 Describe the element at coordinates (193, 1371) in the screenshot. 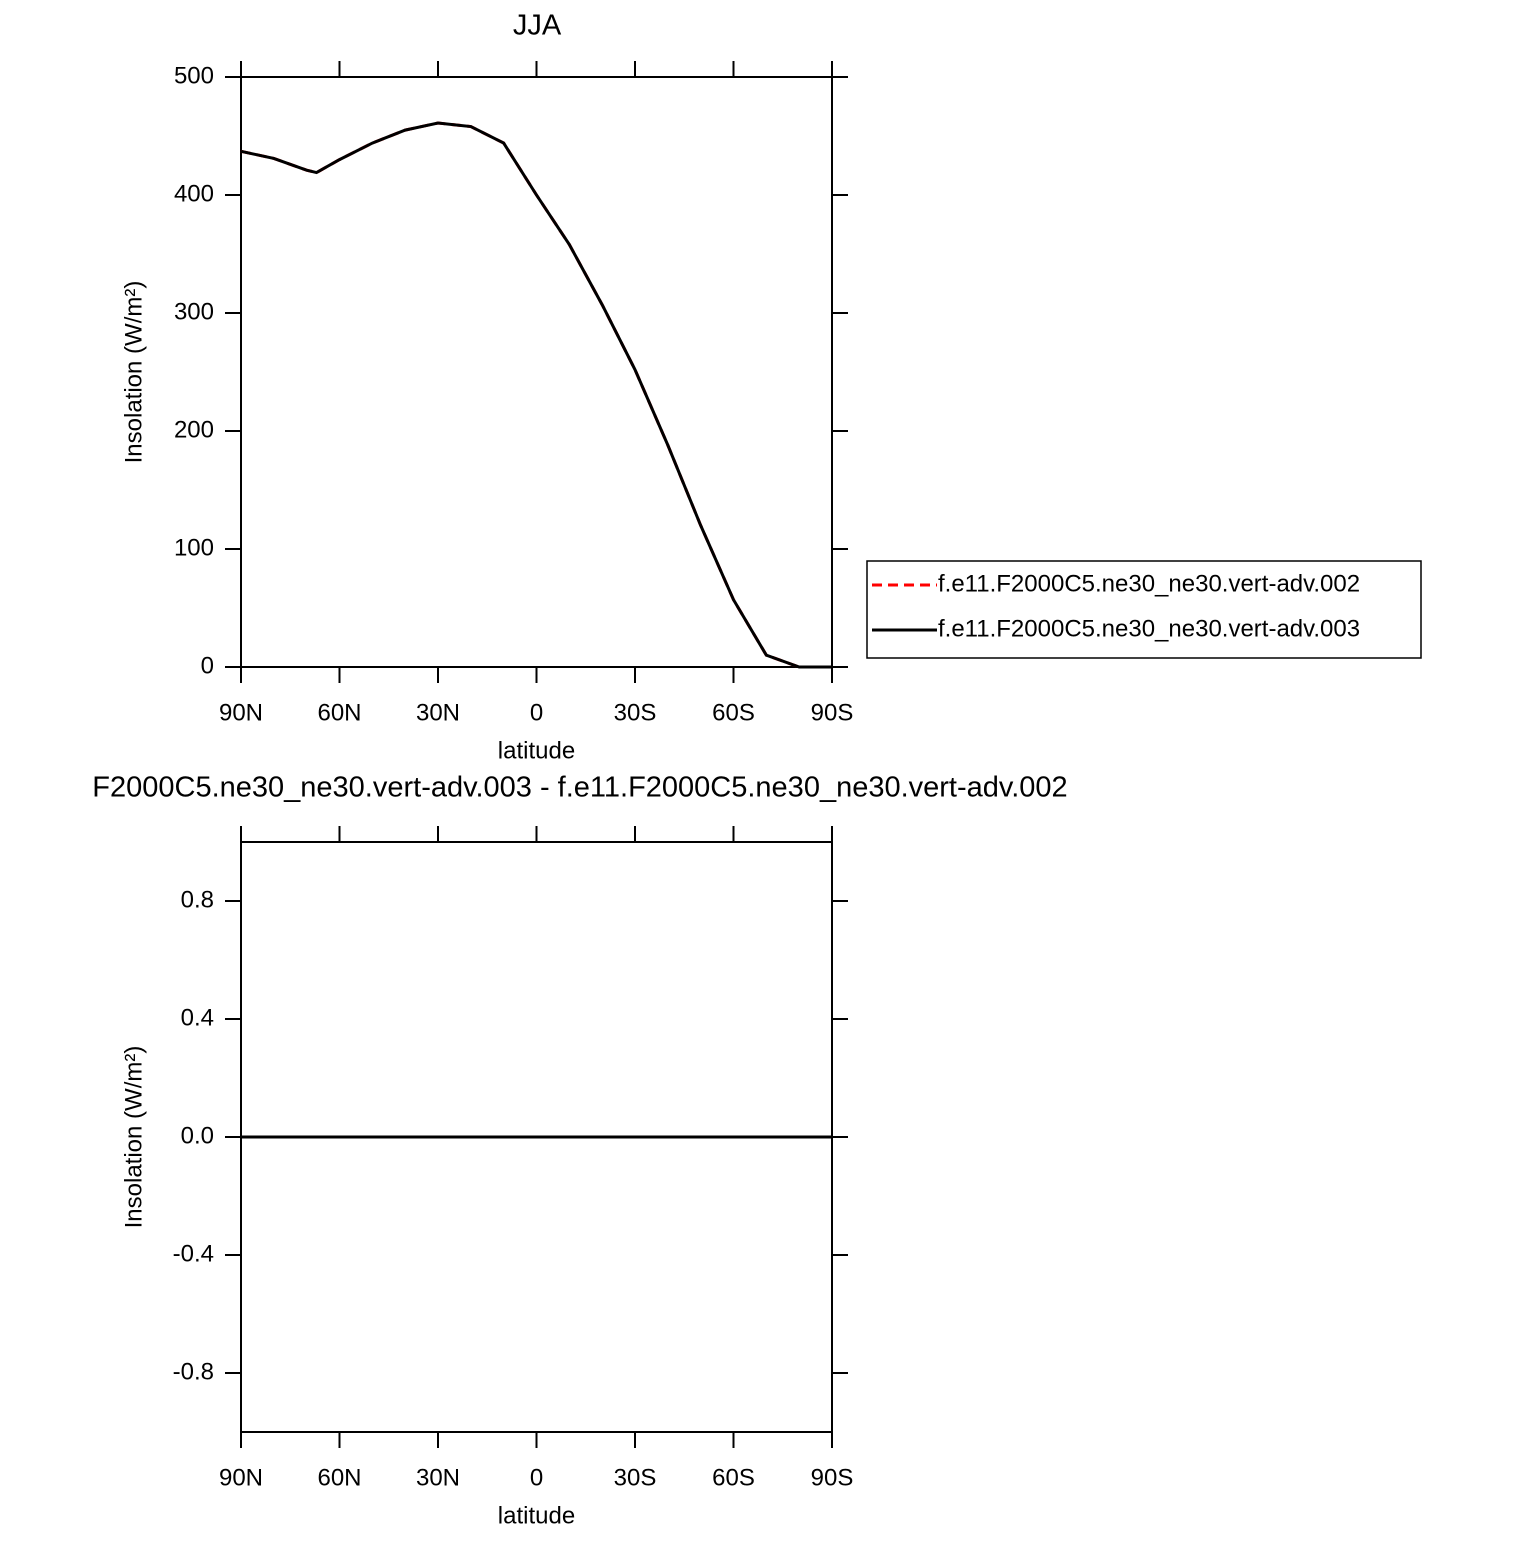

I see `y-tick-label: -0.8` at that location.